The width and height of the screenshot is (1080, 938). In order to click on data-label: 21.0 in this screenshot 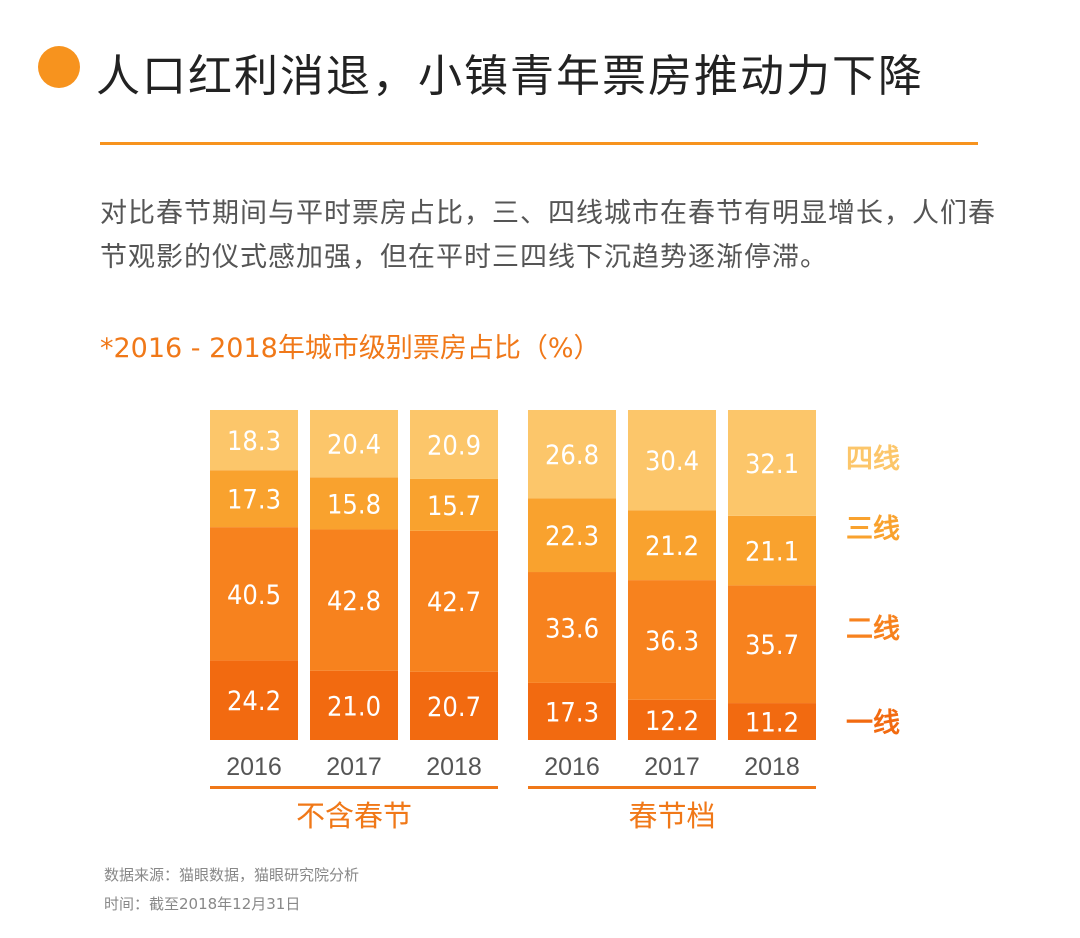, I will do `click(354, 706)`.